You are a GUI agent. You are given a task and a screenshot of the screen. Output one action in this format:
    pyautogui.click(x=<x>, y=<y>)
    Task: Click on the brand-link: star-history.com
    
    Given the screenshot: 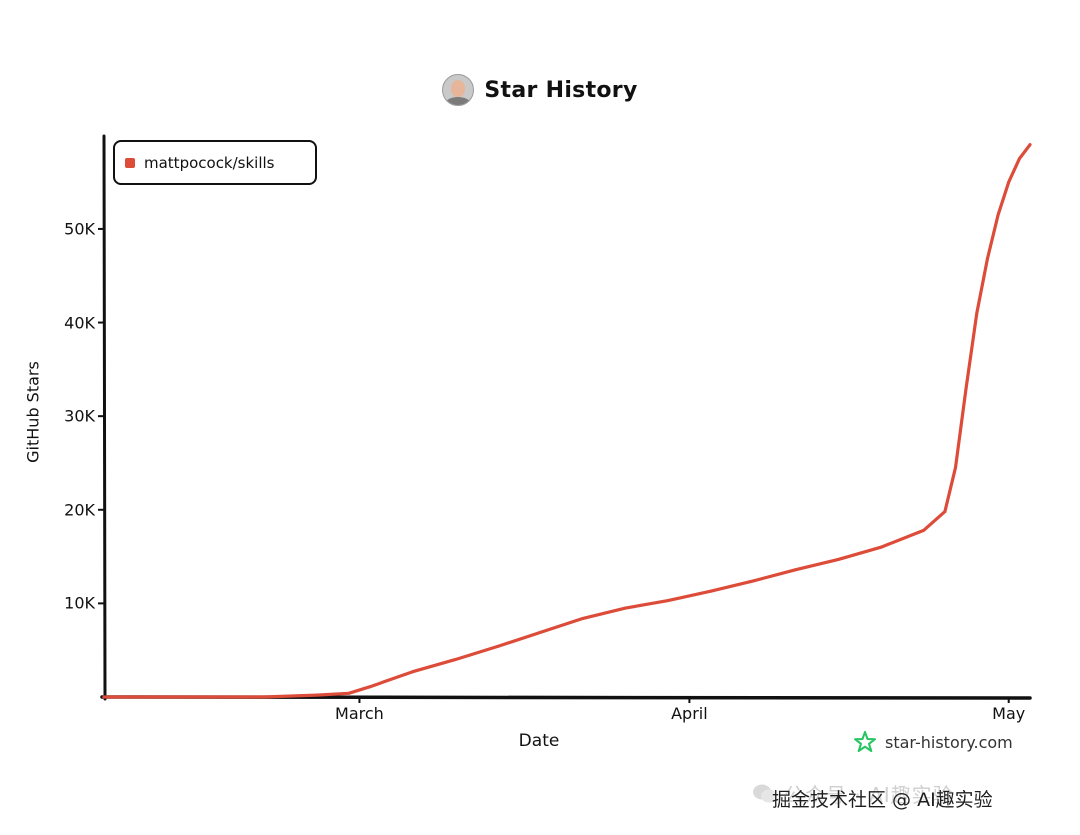 What is the action you would take?
    pyautogui.click(x=933, y=742)
    